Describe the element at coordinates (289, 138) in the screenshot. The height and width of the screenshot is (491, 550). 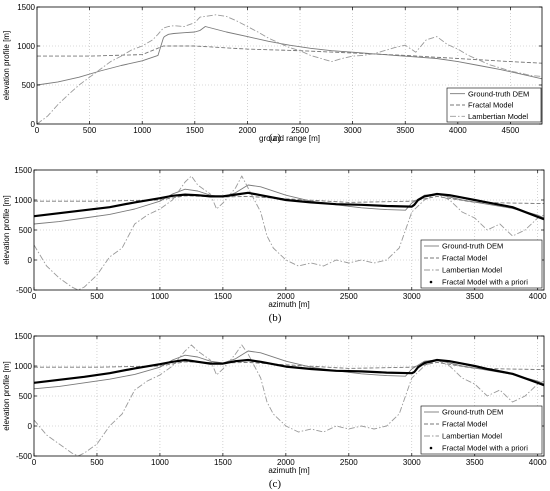
I see `x-axis-label: ground range [m]` at that location.